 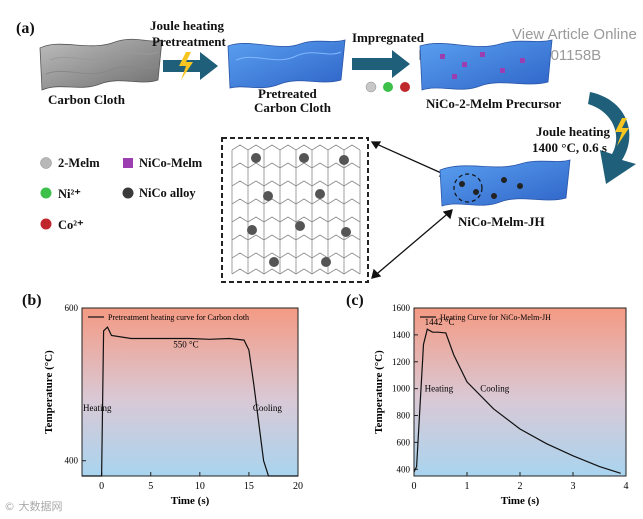 I want to click on y-tick-label: 1400, so click(x=401, y=335).